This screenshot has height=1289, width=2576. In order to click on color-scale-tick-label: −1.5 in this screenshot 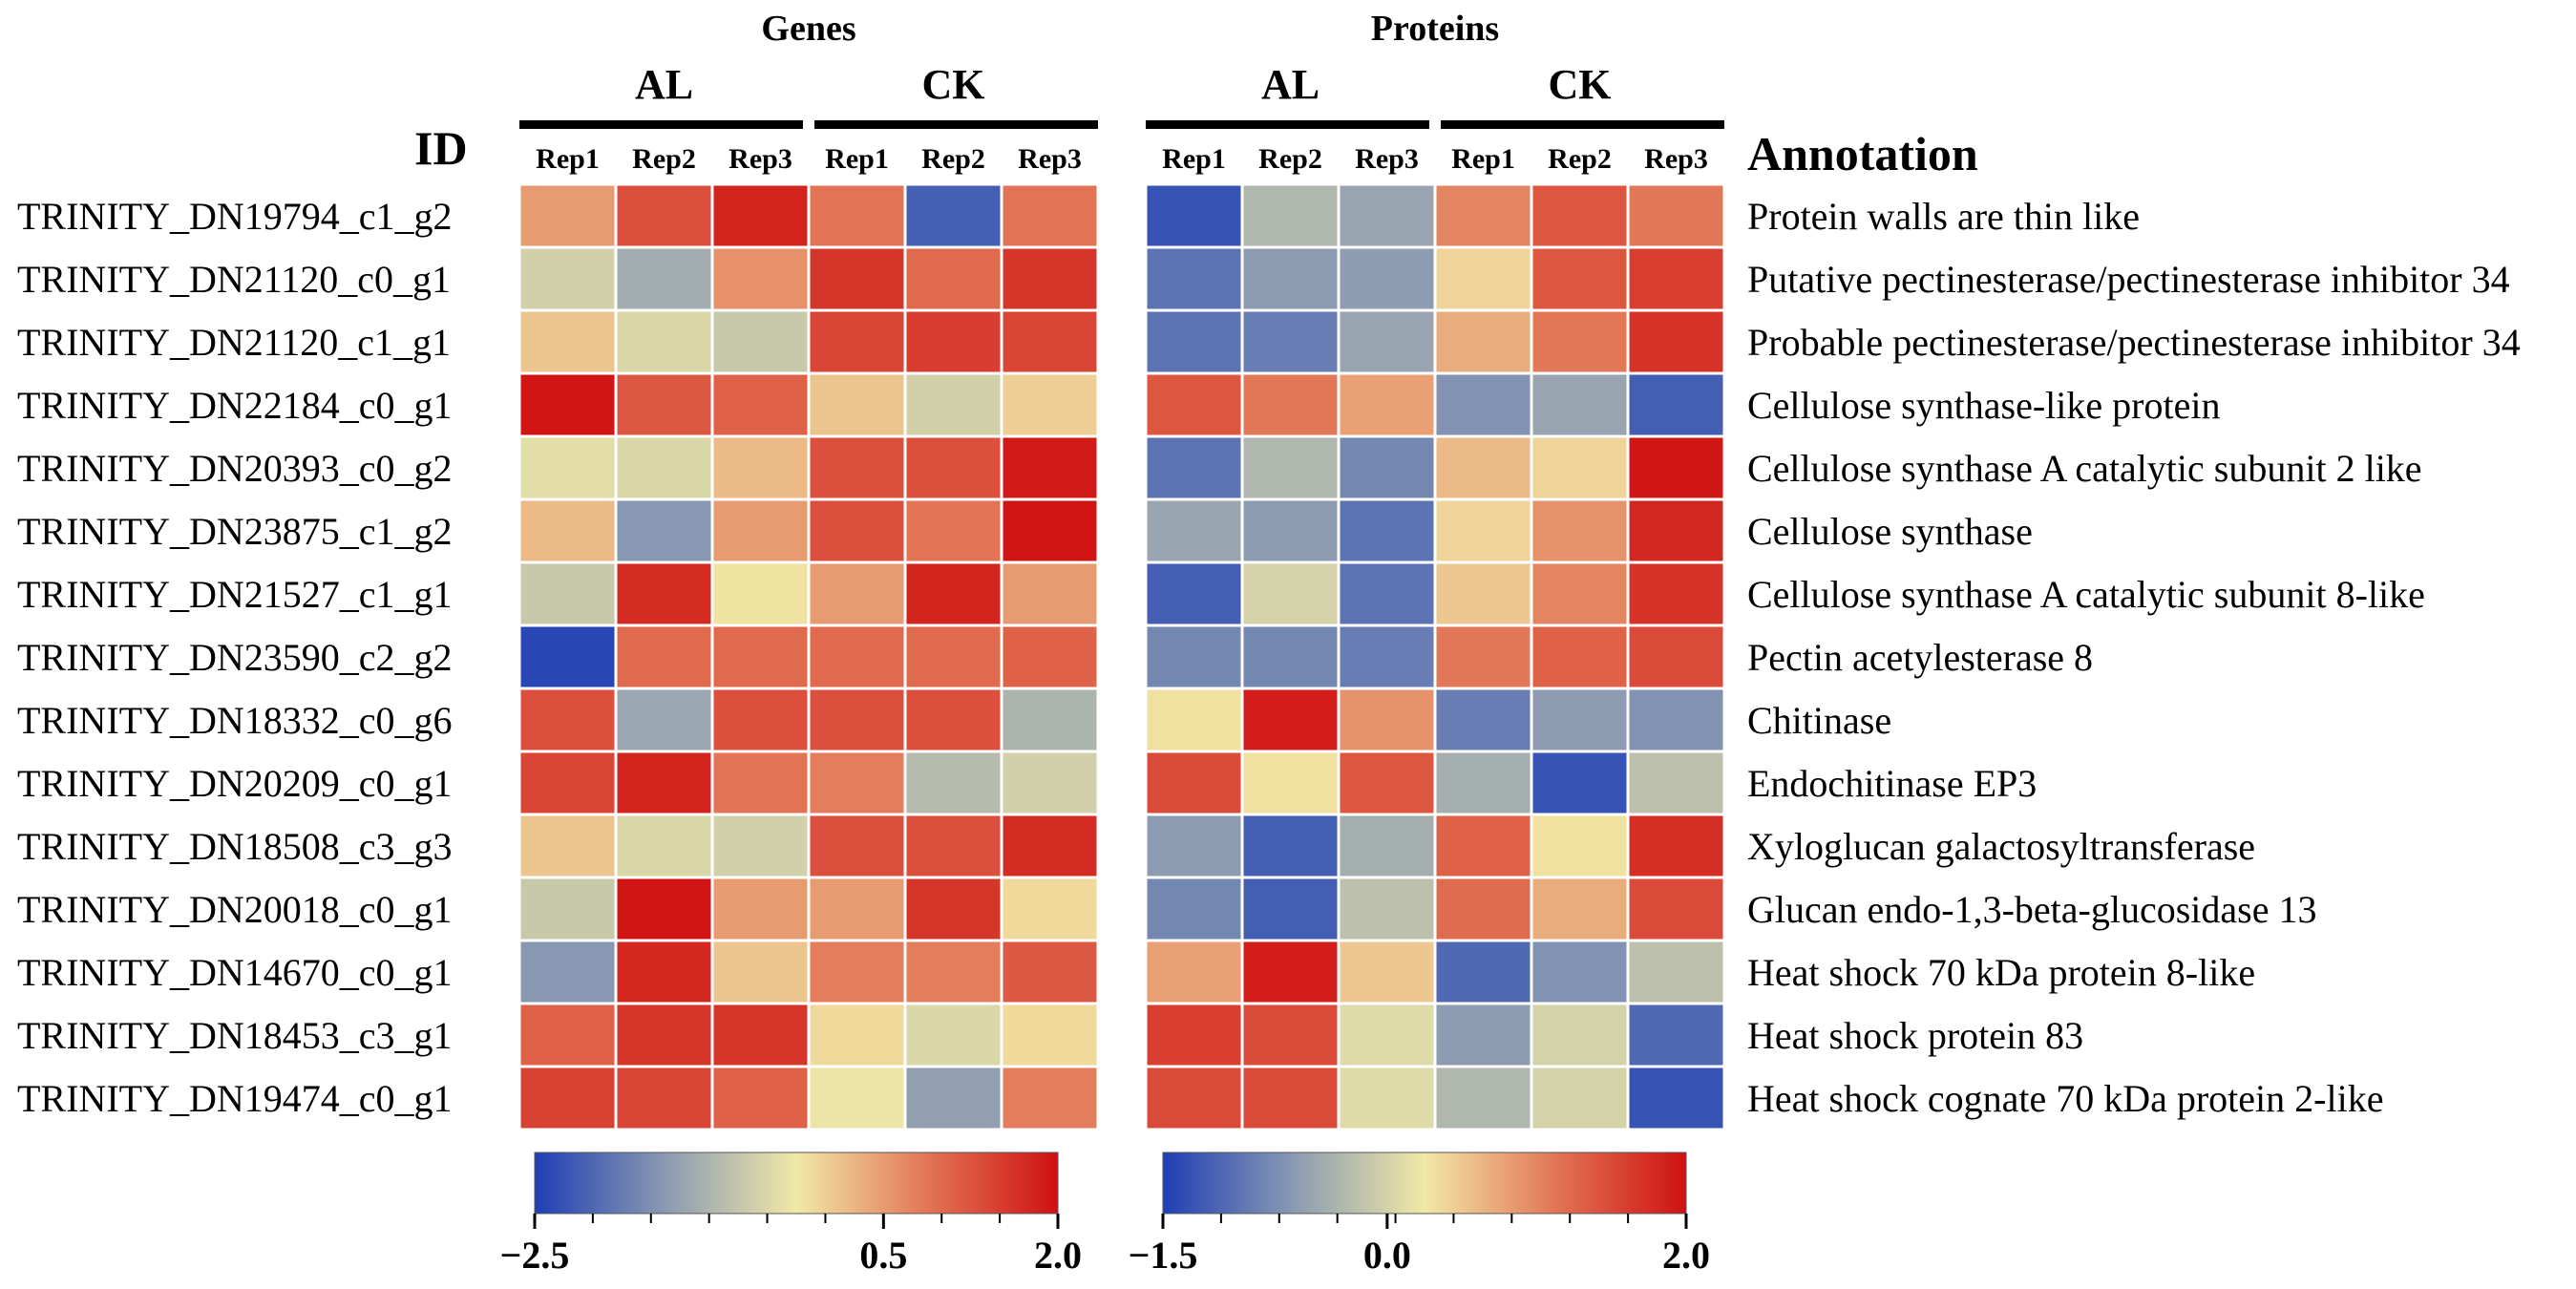, I will do `click(1163, 1256)`.